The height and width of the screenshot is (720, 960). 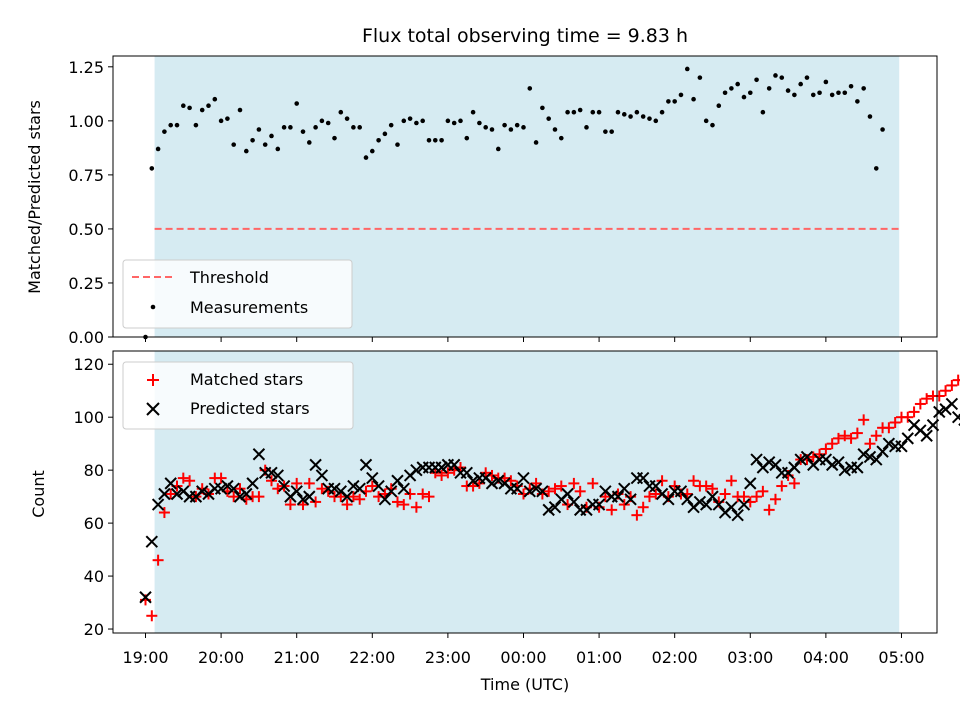 I want to click on threshold-legend-label: Threshold, so click(x=229, y=277).